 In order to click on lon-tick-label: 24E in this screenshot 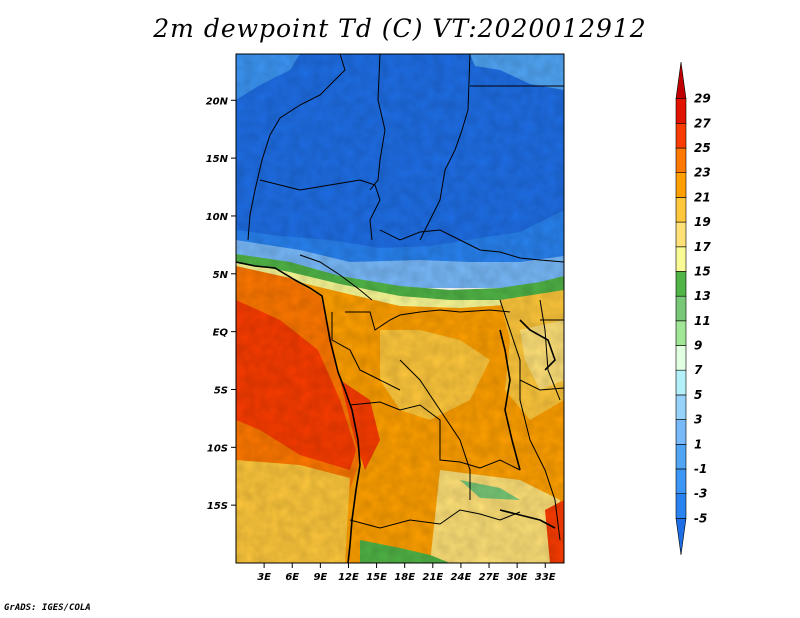, I will do `click(461, 577)`.